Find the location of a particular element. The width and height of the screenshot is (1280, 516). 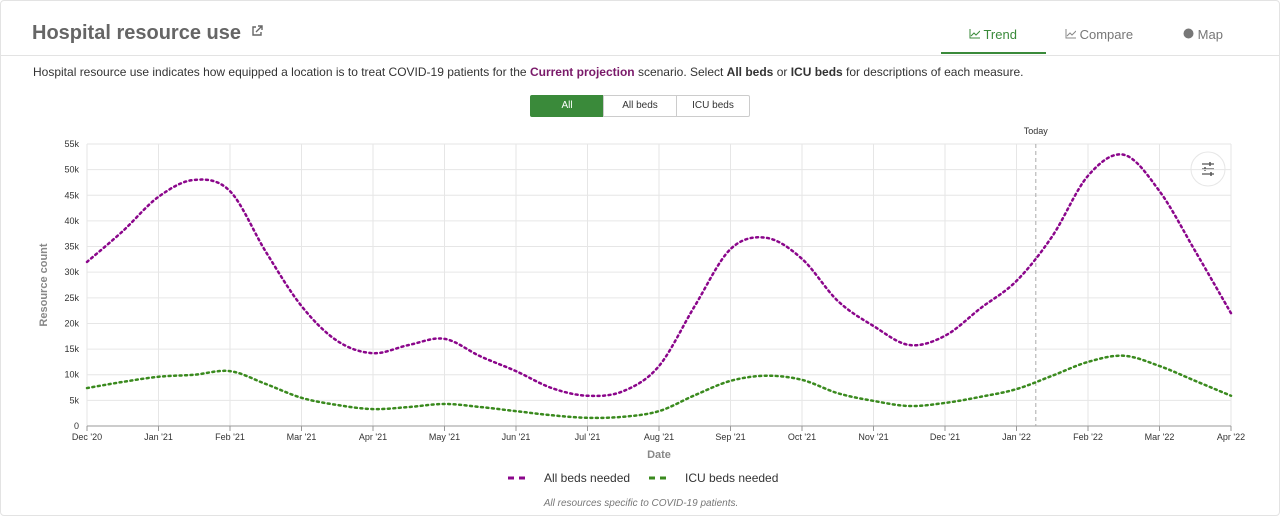

active-tab-indicator is located at coordinates (993, 53).